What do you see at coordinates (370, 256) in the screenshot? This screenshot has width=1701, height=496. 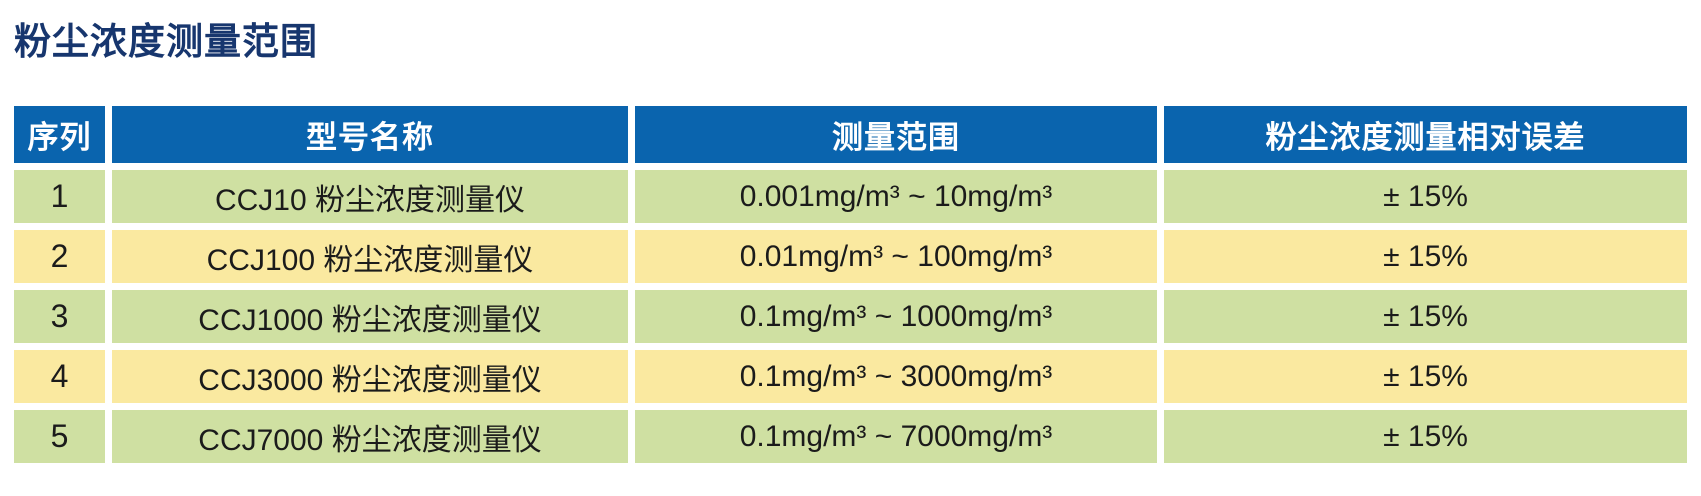 I see `model-cell: CCJ100 粉尘浓度测量仪` at bounding box center [370, 256].